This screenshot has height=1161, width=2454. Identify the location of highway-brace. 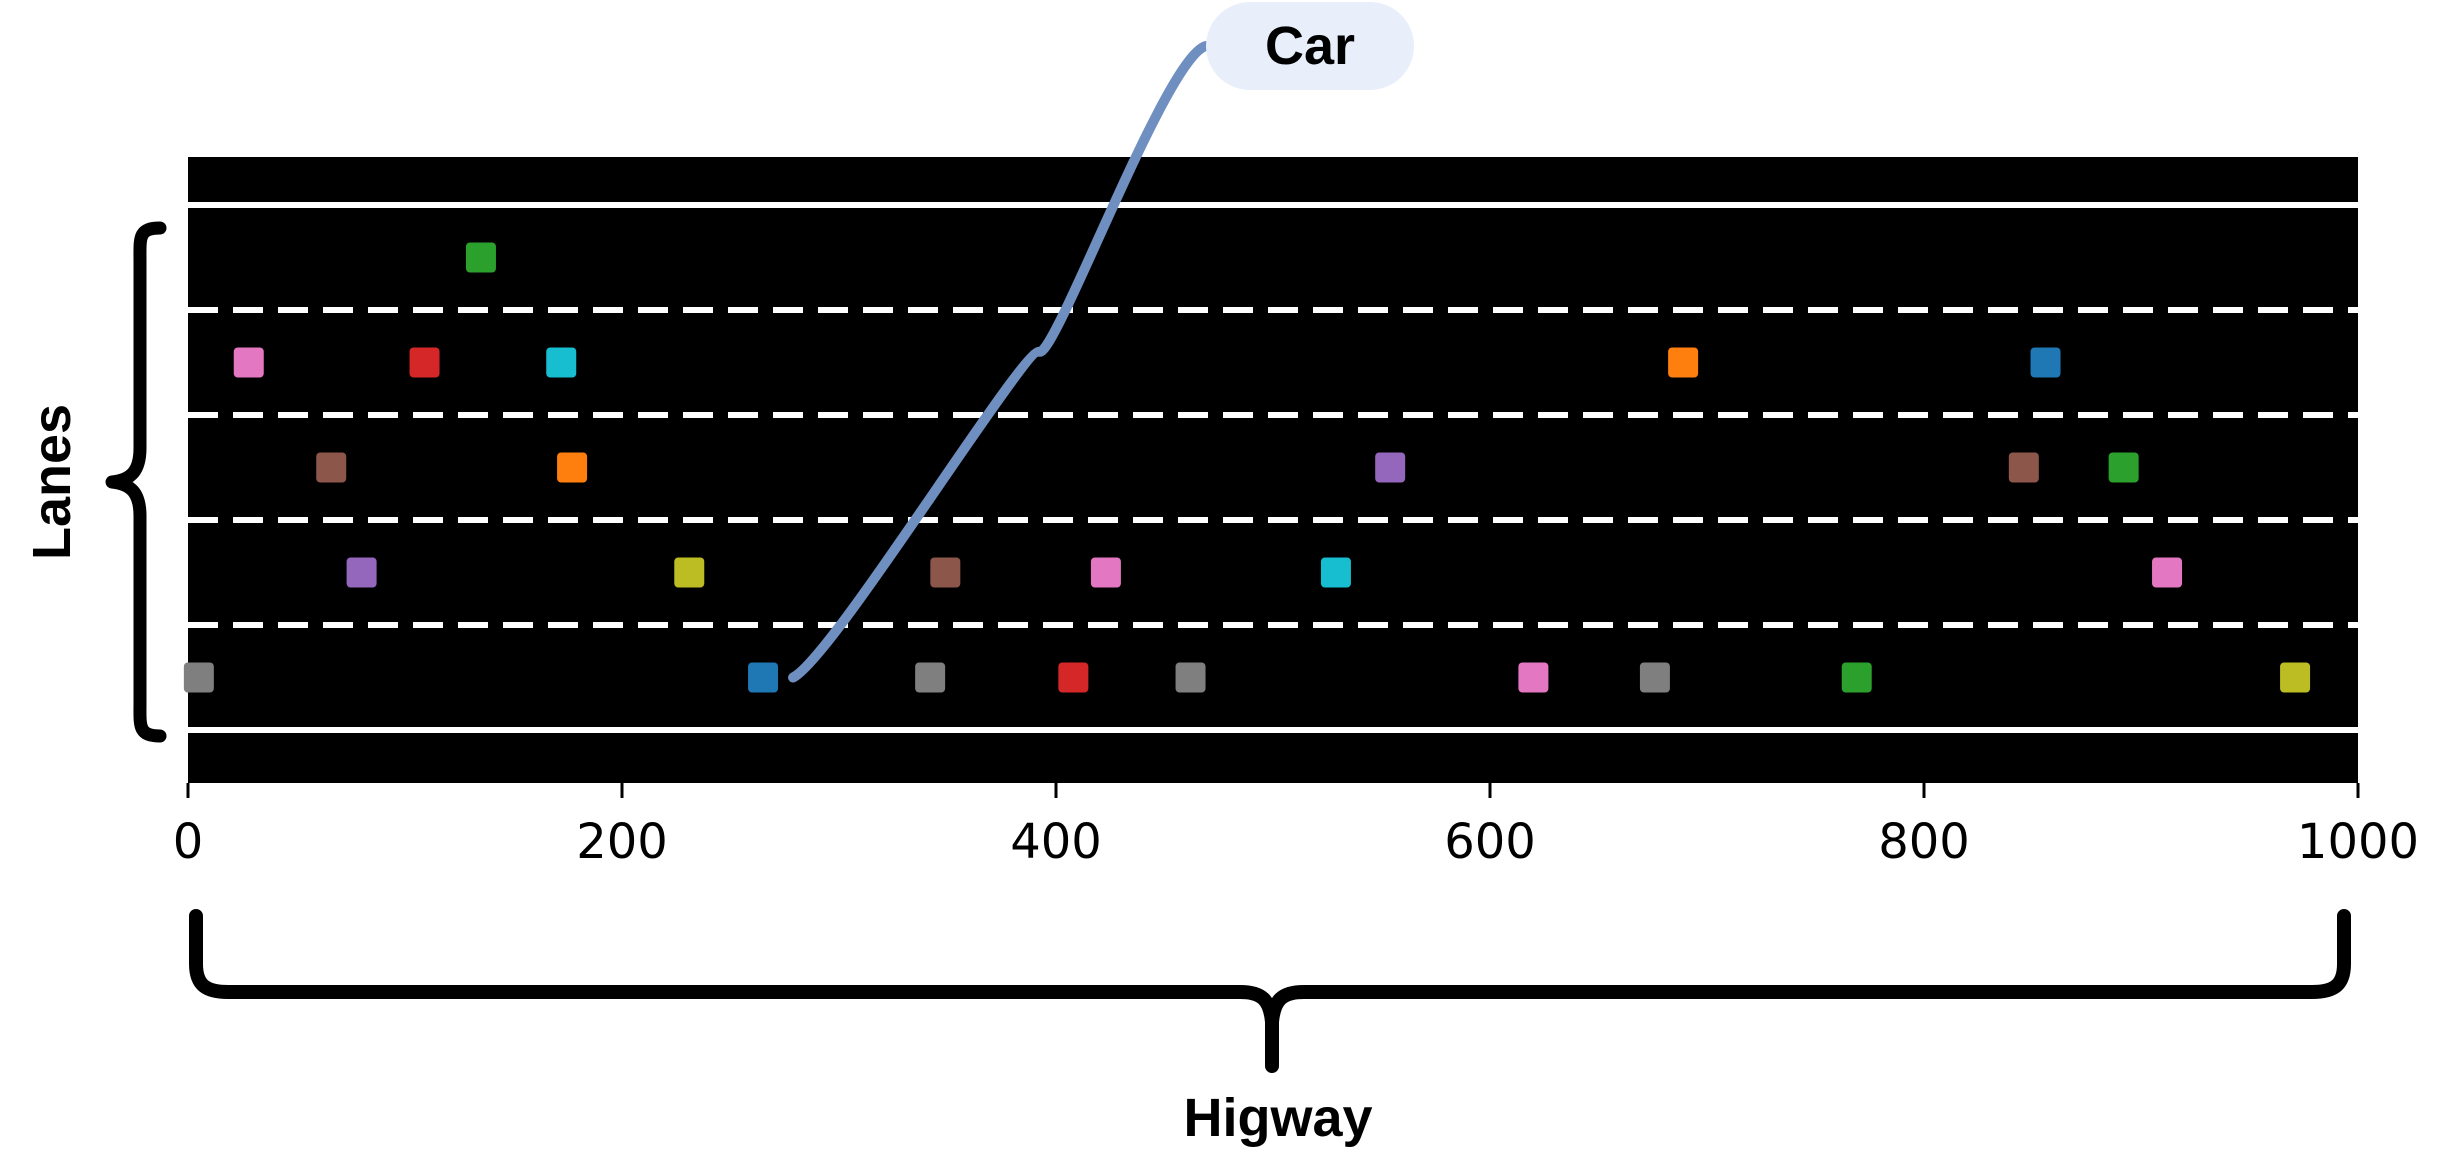
(1270, 991).